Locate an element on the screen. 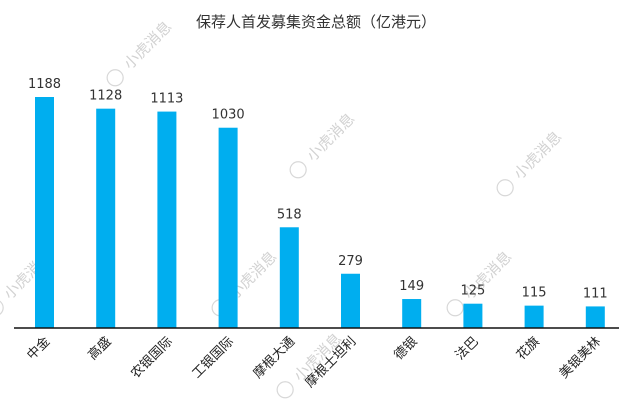 The height and width of the screenshot is (412, 633). data-label-9: 111 is located at coordinates (595, 293).